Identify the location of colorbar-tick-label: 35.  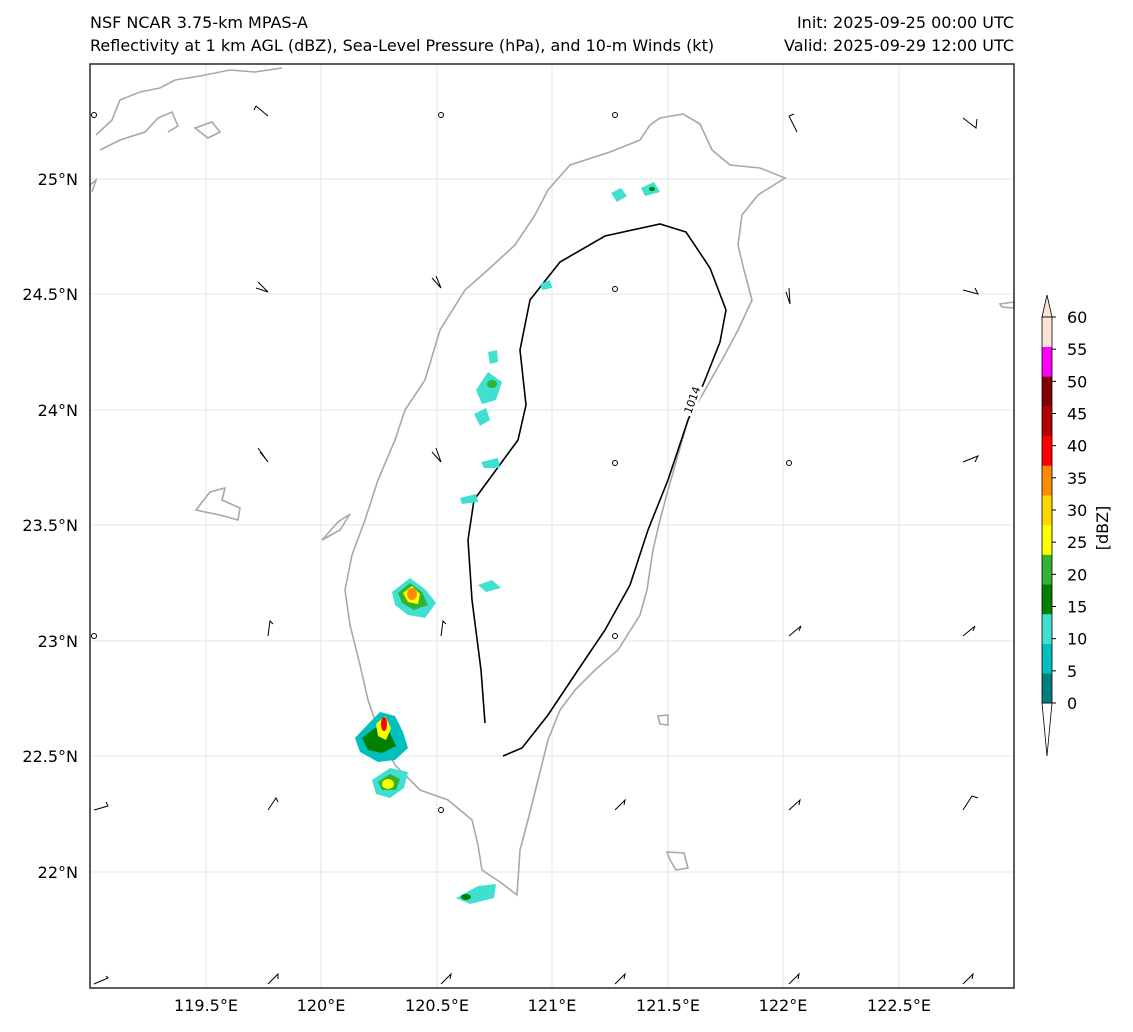
(1077, 478).